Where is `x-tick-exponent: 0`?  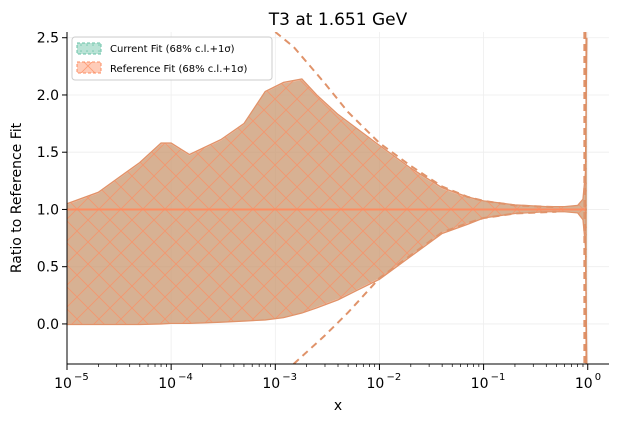
x-tick-exponent: 0 is located at coordinates (598, 377).